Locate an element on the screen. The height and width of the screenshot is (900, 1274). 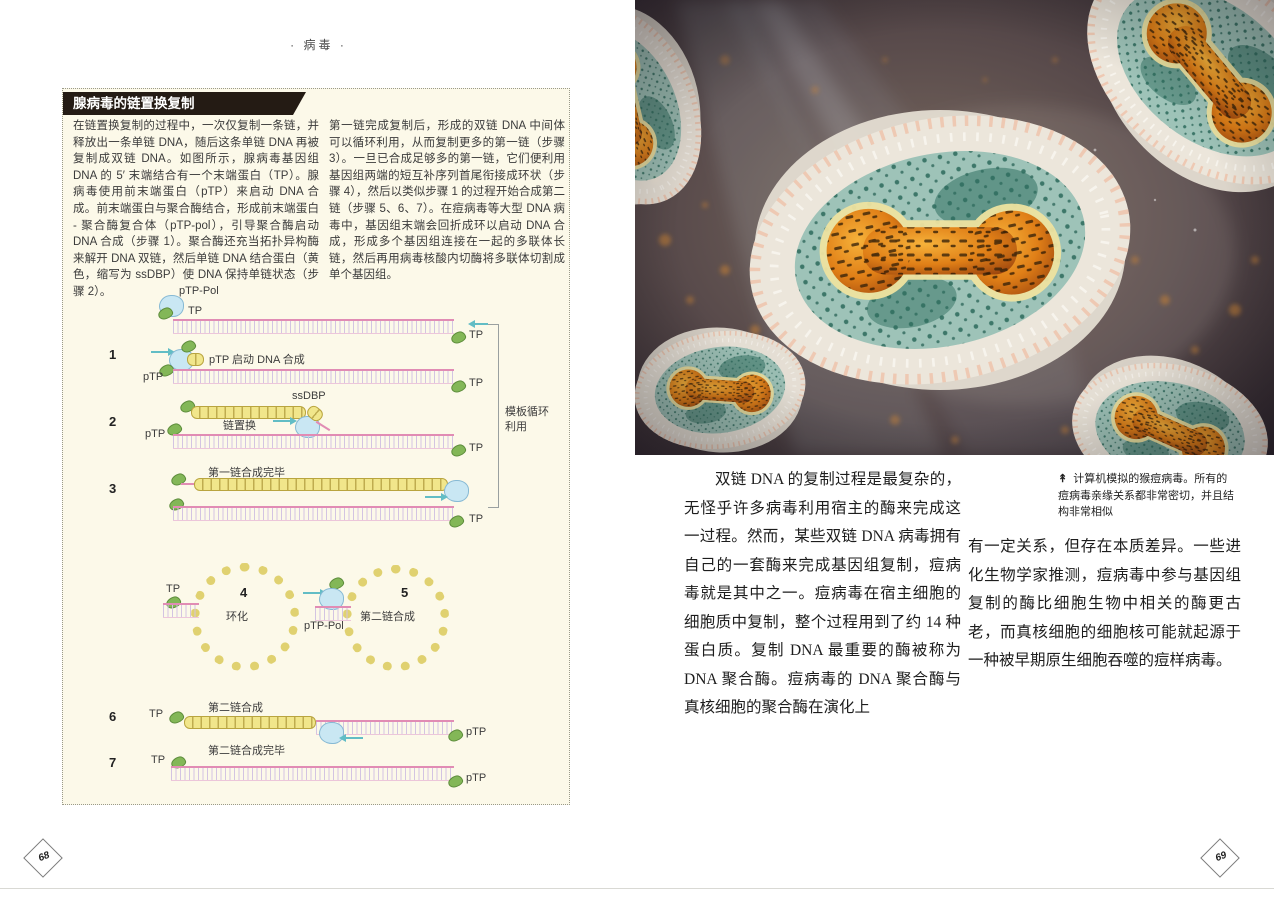
step-label: 链置换 is located at coordinates (239, 426).